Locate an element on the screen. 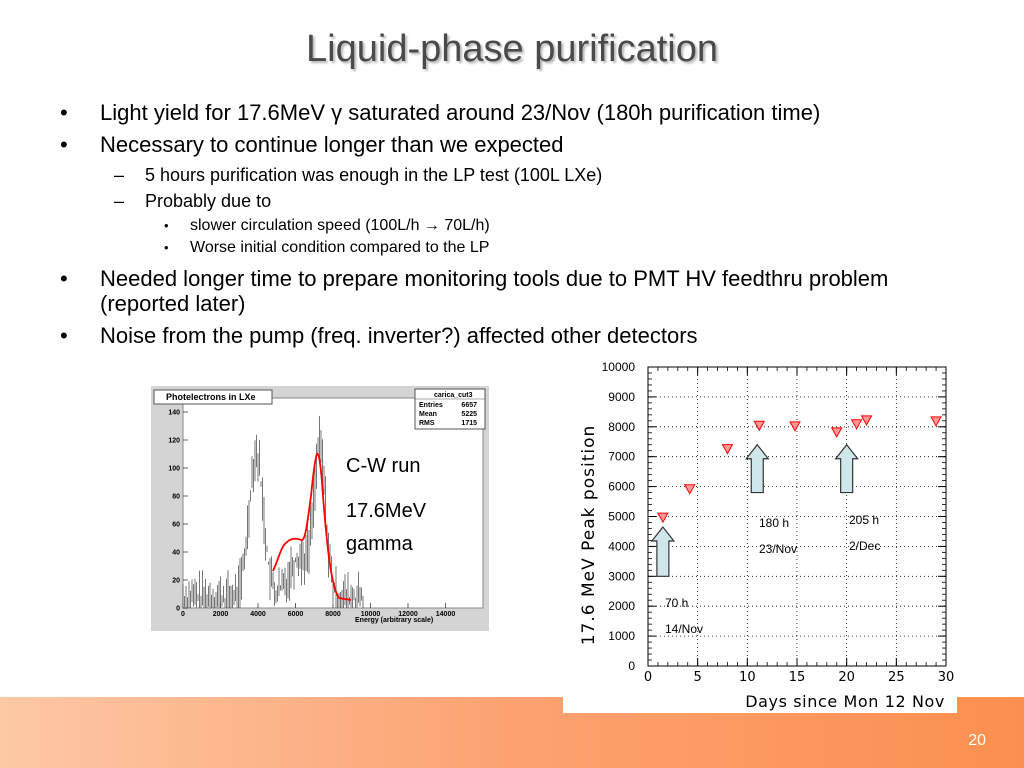 This screenshot has height=768, width=1024. histogram-title: Photelectrons in LXe is located at coordinates (211, 397).